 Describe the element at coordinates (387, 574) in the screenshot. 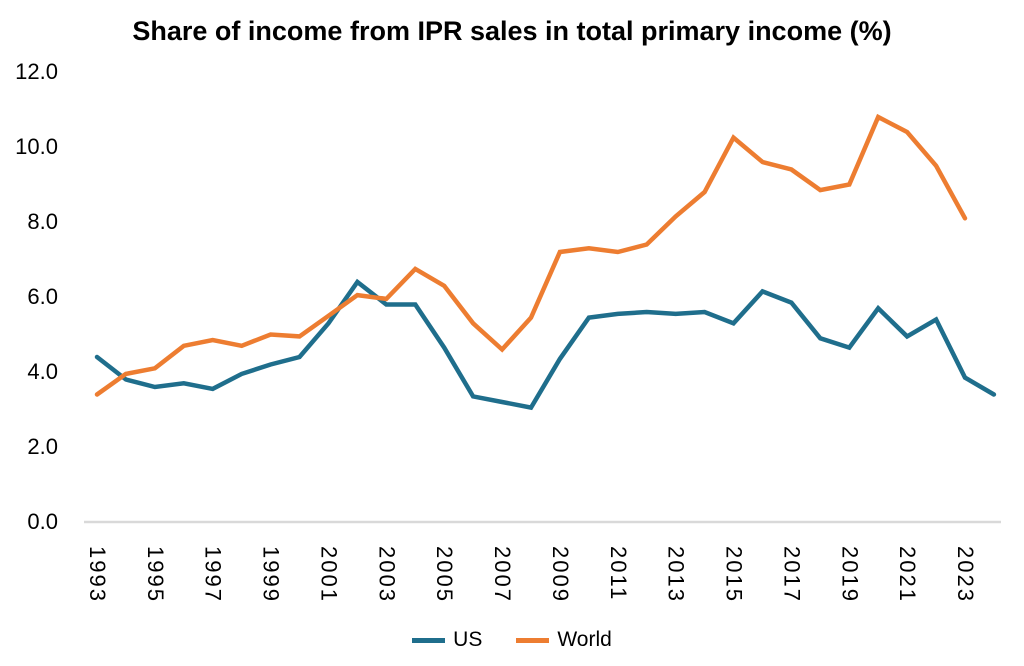

I see `x-tick-label: 2003` at that location.